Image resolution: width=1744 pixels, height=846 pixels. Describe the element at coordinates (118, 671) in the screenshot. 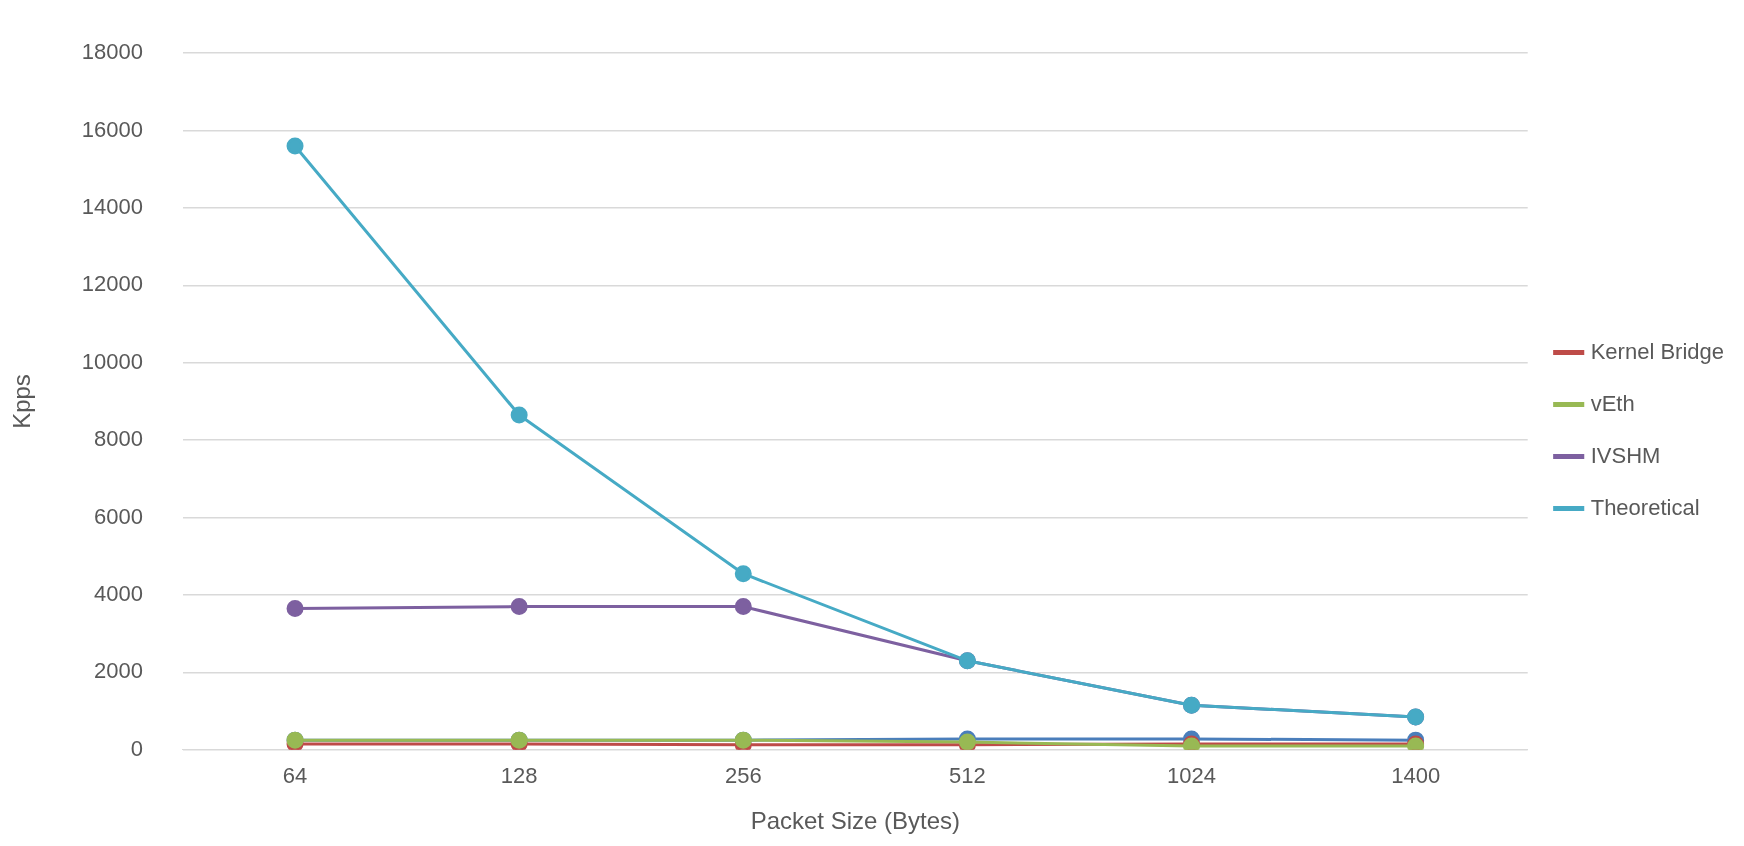

I see `y-tick-label: 2000` at that location.